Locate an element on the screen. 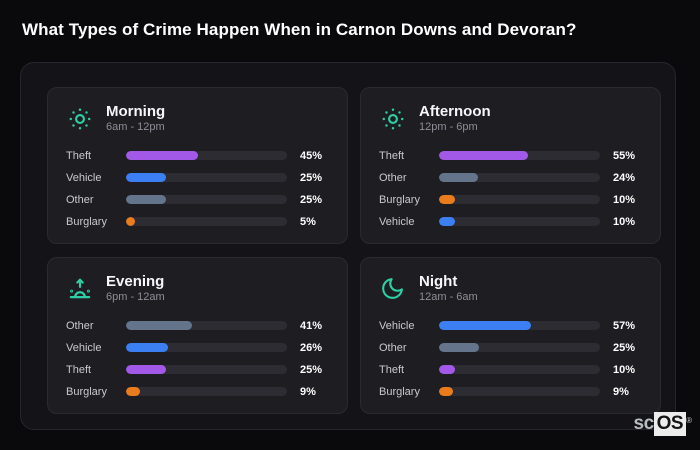 The width and height of the screenshot is (700, 450). bar-row: Other 24% is located at coordinates (512, 177).